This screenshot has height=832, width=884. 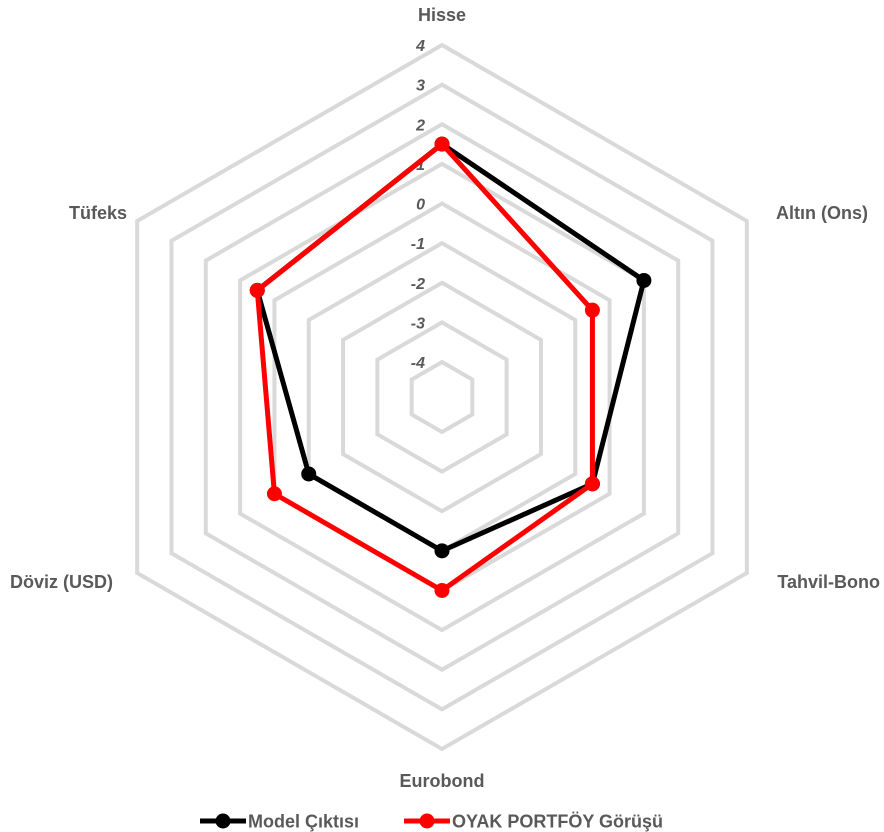 I want to click on axis-label-3: Eurobond, so click(x=442, y=781).